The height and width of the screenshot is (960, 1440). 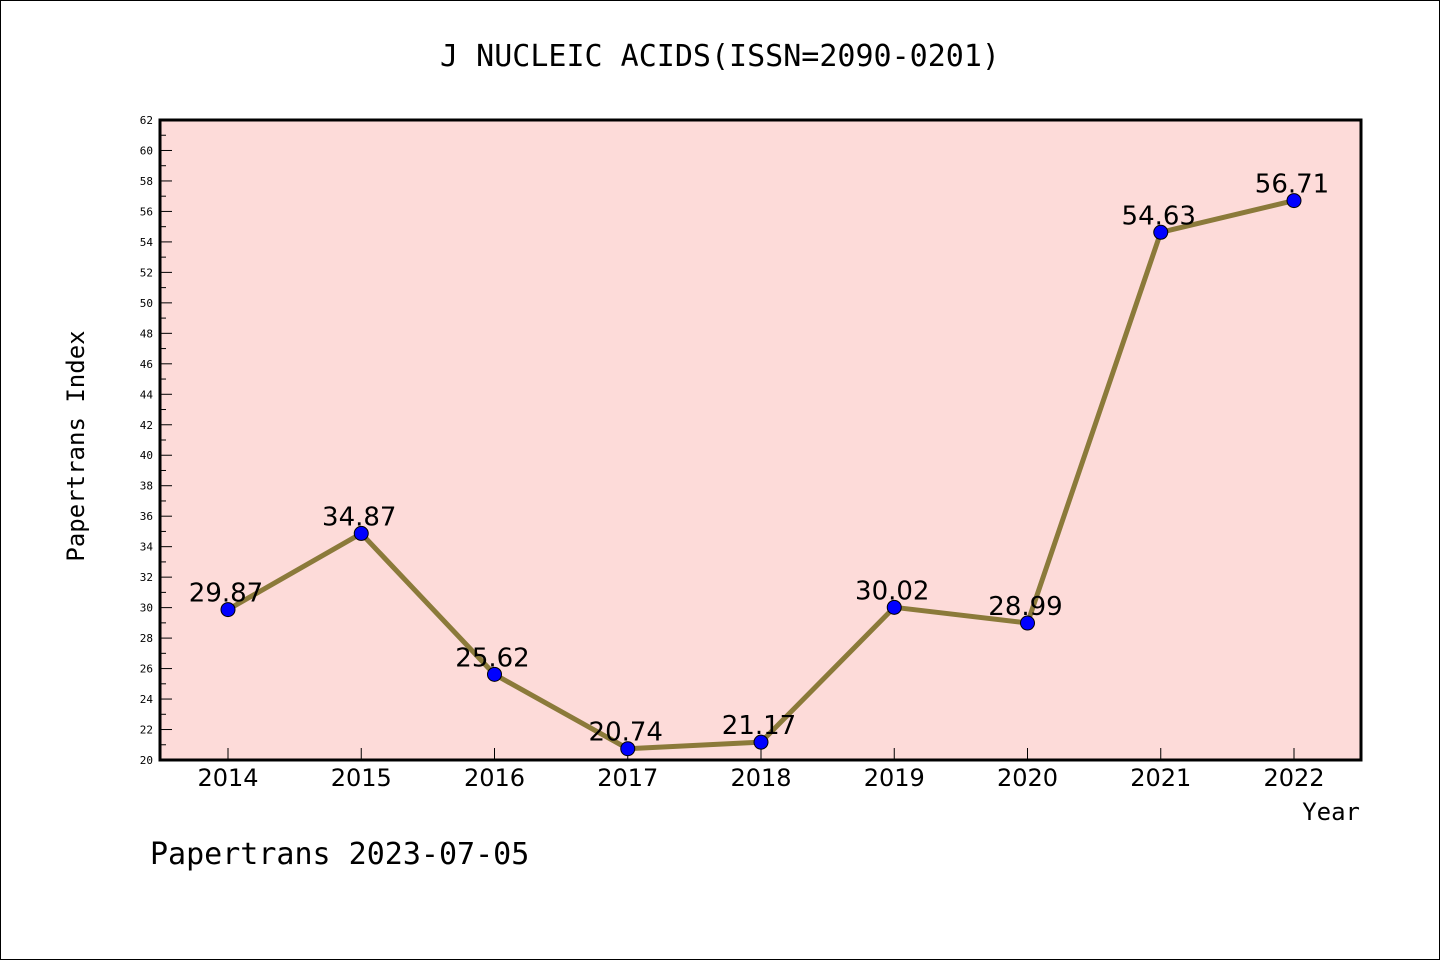 I want to click on y-tick-label: 28, so click(x=146, y=638).